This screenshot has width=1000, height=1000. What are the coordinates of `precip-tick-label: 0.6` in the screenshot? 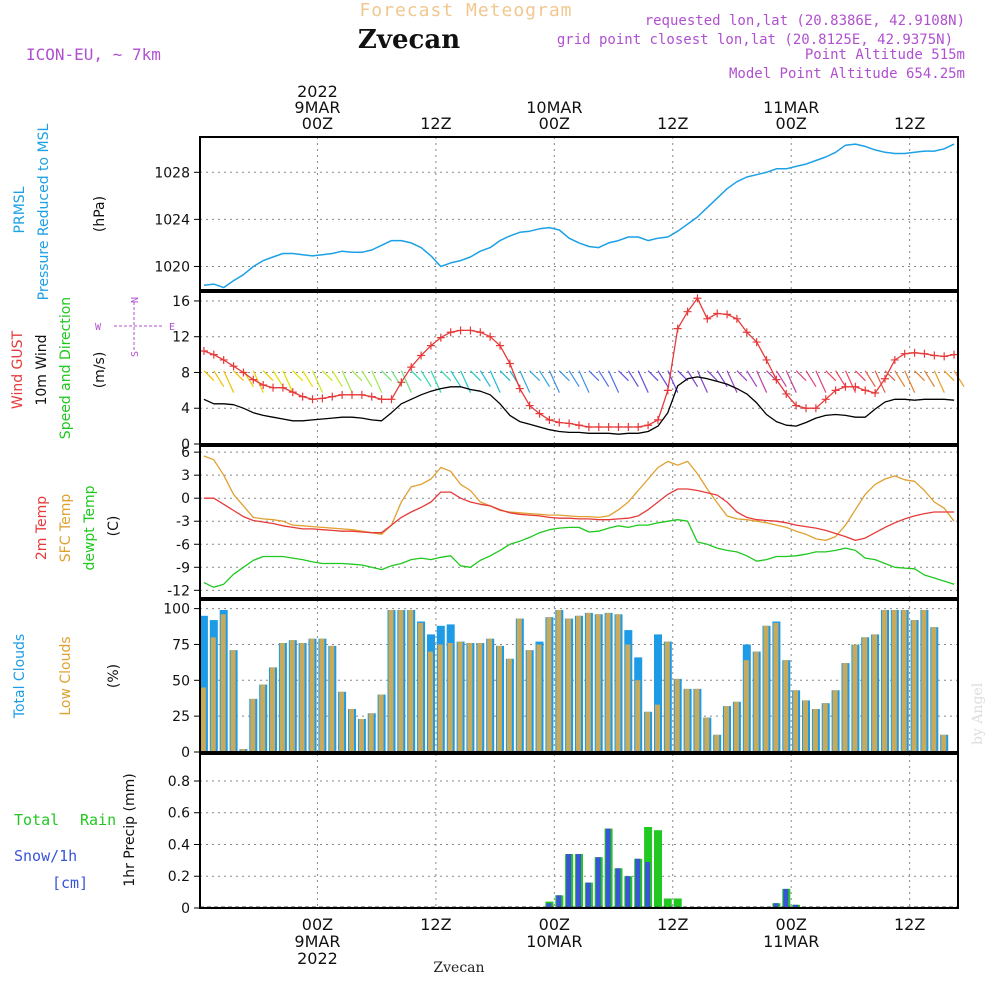 It's located at (179, 814).